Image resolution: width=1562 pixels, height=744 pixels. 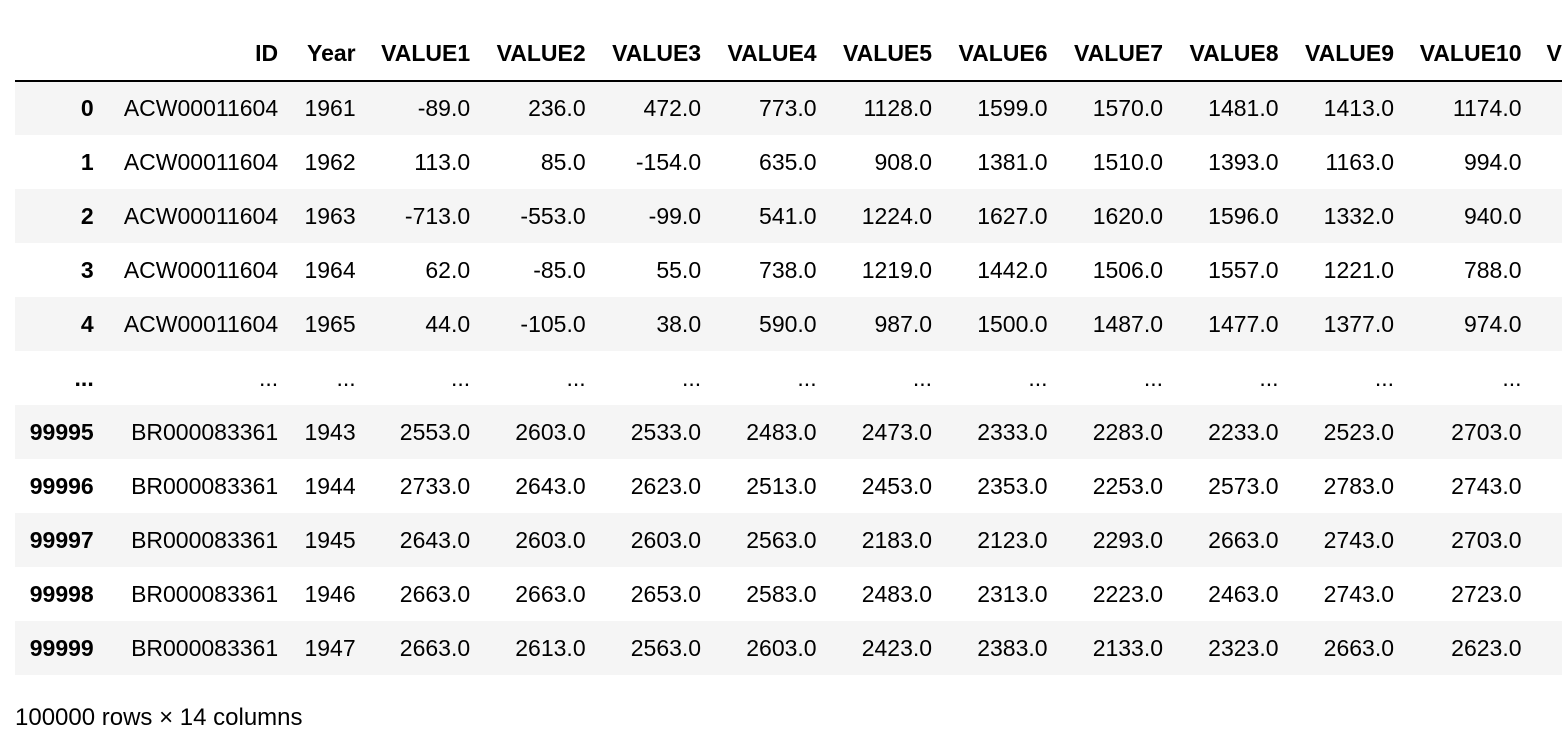 I want to click on column-header: VALUE4, so click(x=759, y=54).